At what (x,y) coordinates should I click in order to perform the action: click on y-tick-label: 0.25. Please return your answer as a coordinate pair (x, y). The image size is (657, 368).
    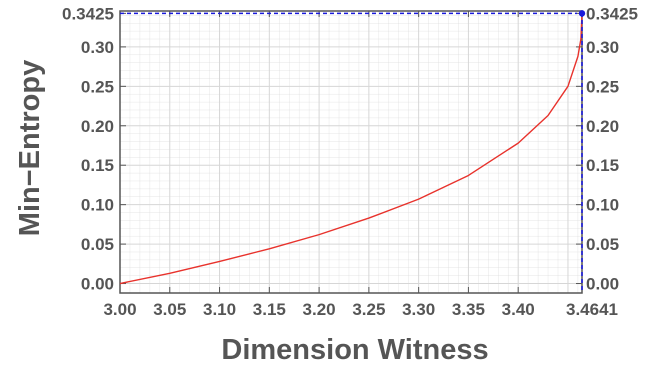
    Looking at the image, I should click on (97, 86).